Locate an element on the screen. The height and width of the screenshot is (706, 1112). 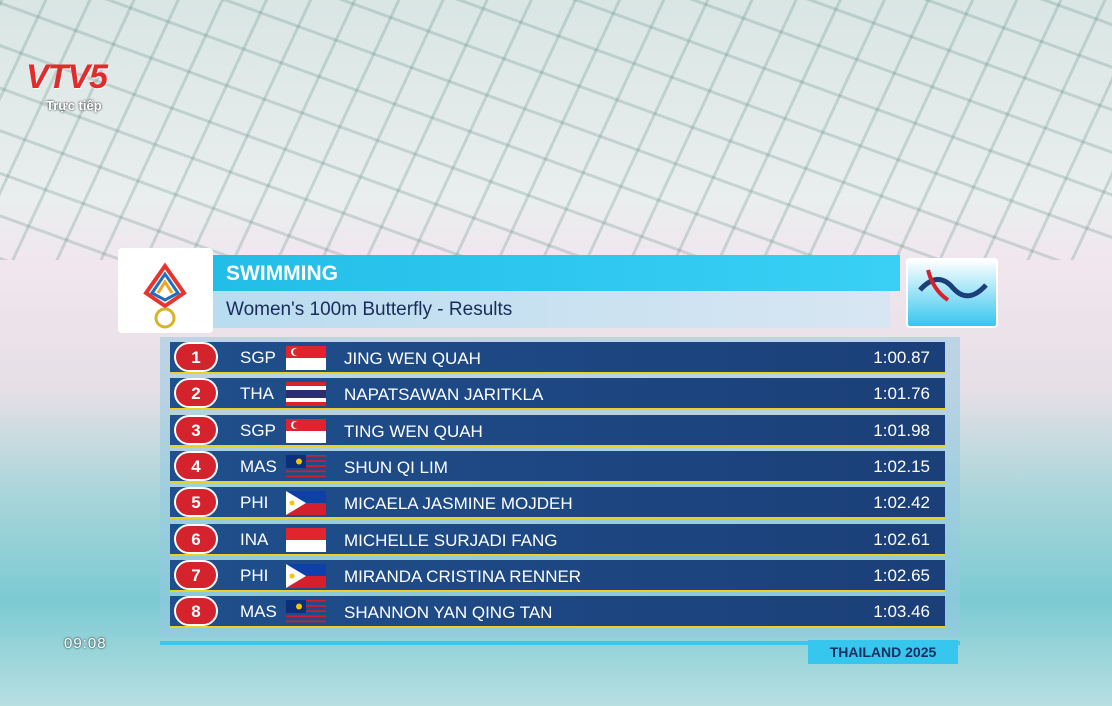
rank-badge: 7 is located at coordinates (196, 574).